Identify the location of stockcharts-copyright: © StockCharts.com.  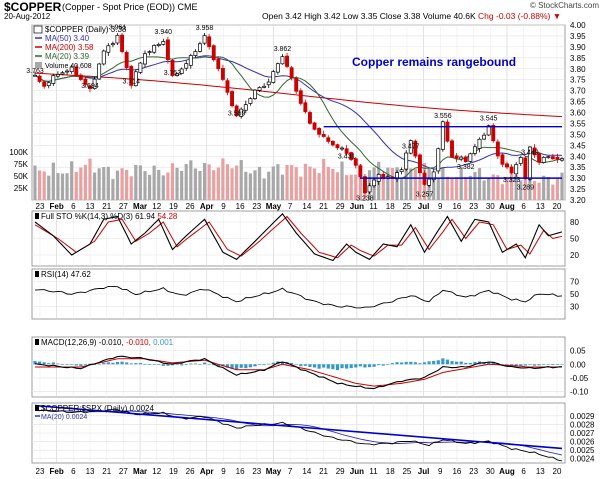
(564, 5).